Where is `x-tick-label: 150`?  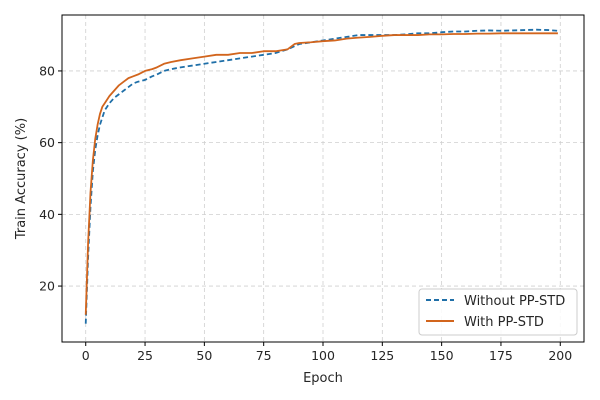
x-tick-label: 150 is located at coordinates (442, 355).